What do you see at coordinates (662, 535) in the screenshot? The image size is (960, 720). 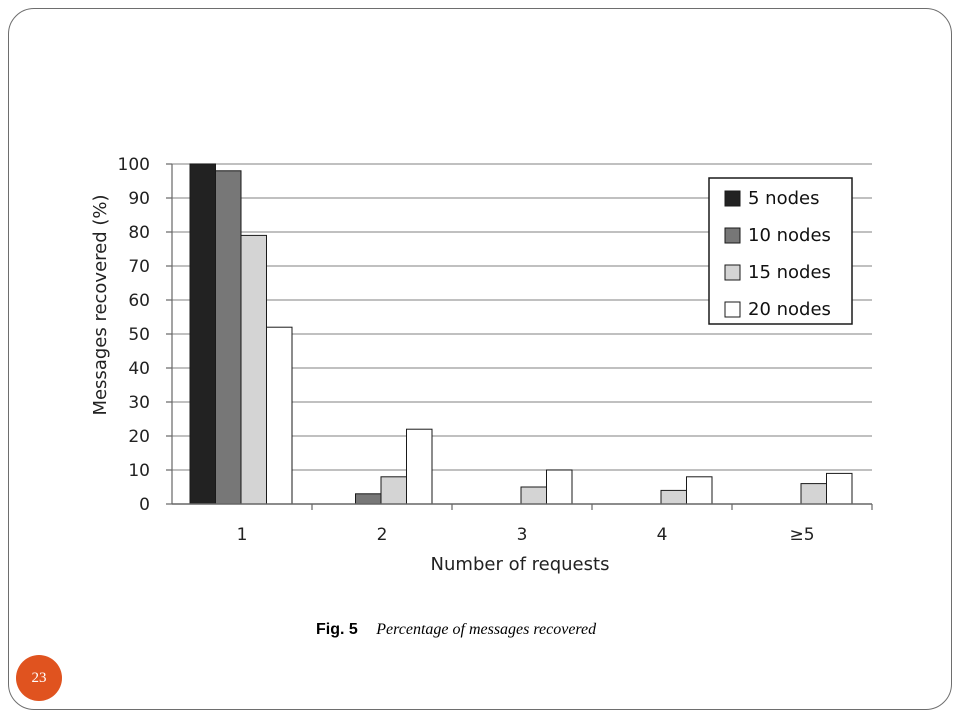 I see `x-tick-label: 4` at bounding box center [662, 535].